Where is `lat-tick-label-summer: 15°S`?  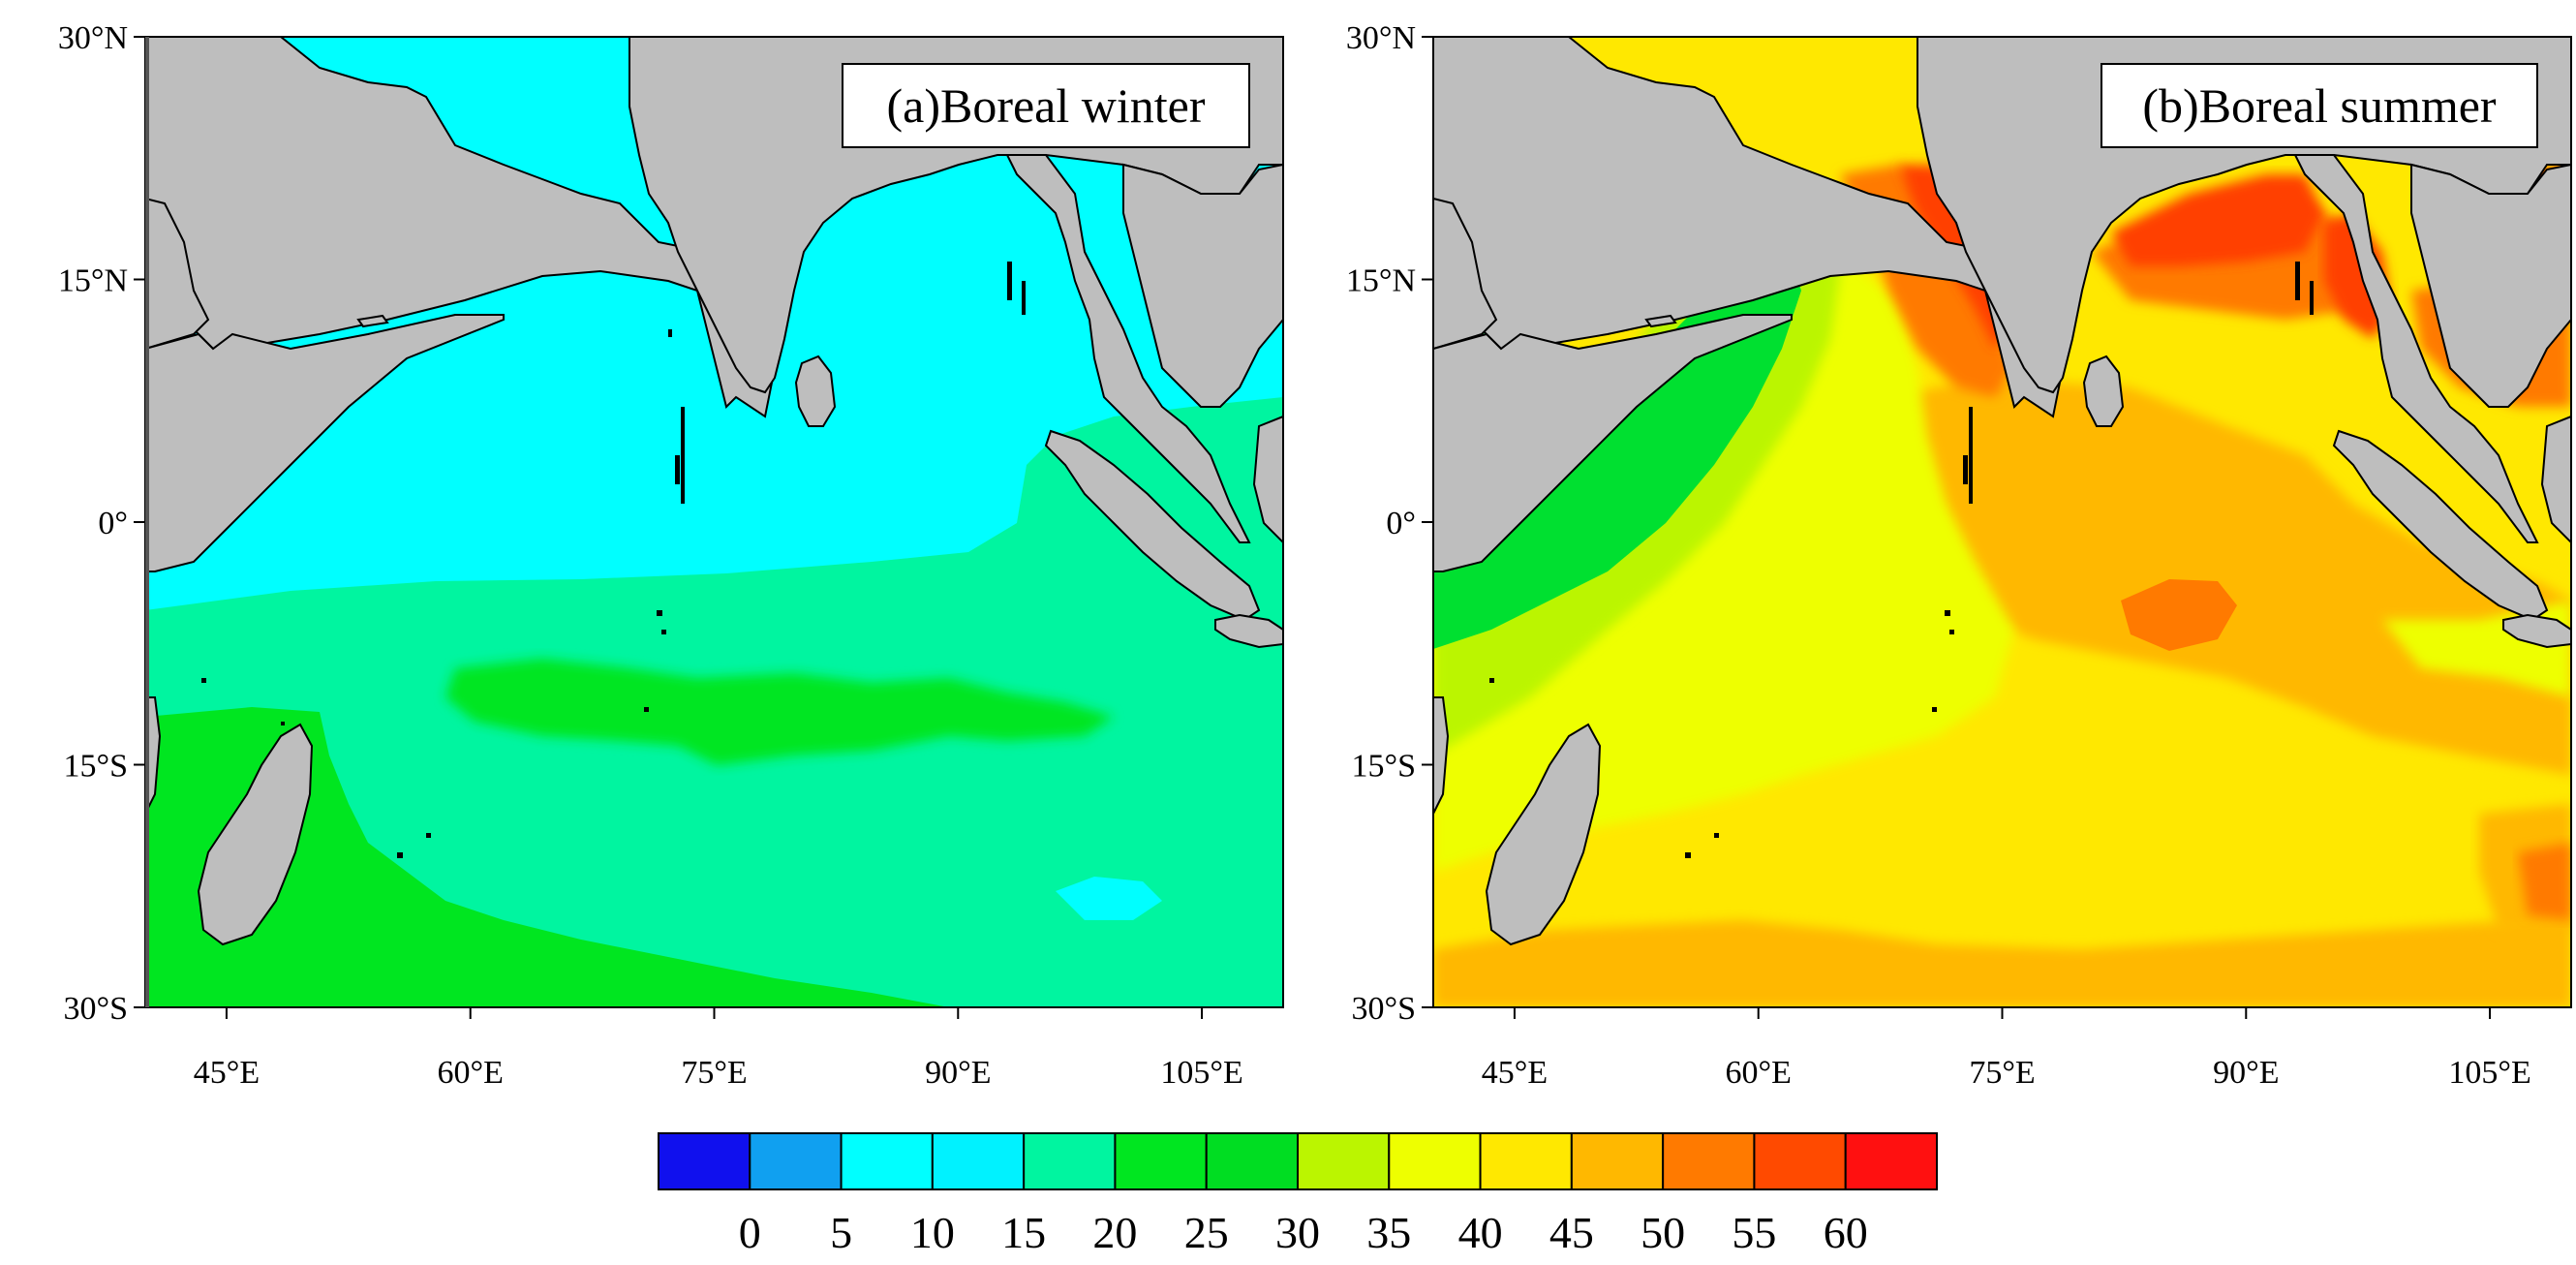
lat-tick-label-summer: 15°S is located at coordinates (1383, 767).